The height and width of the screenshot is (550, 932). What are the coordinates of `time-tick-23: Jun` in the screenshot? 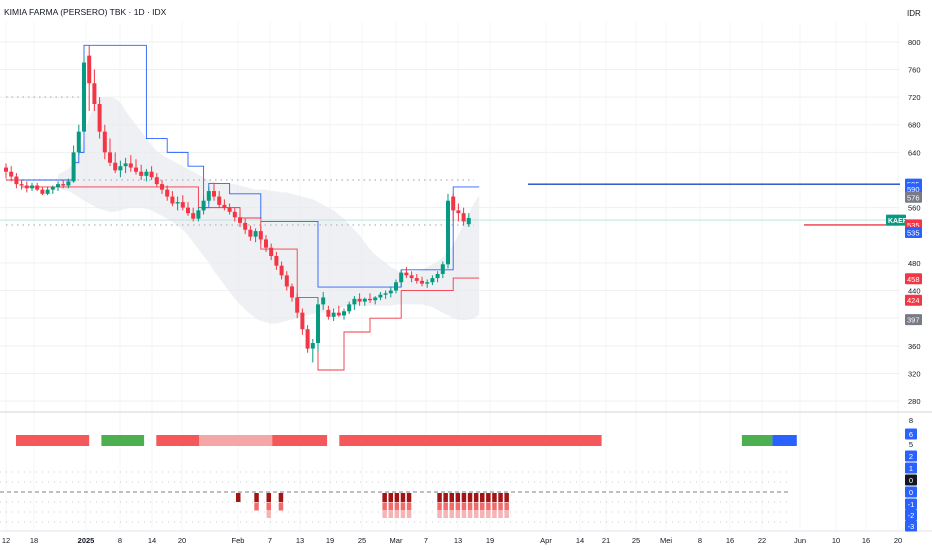 It's located at (800, 540).